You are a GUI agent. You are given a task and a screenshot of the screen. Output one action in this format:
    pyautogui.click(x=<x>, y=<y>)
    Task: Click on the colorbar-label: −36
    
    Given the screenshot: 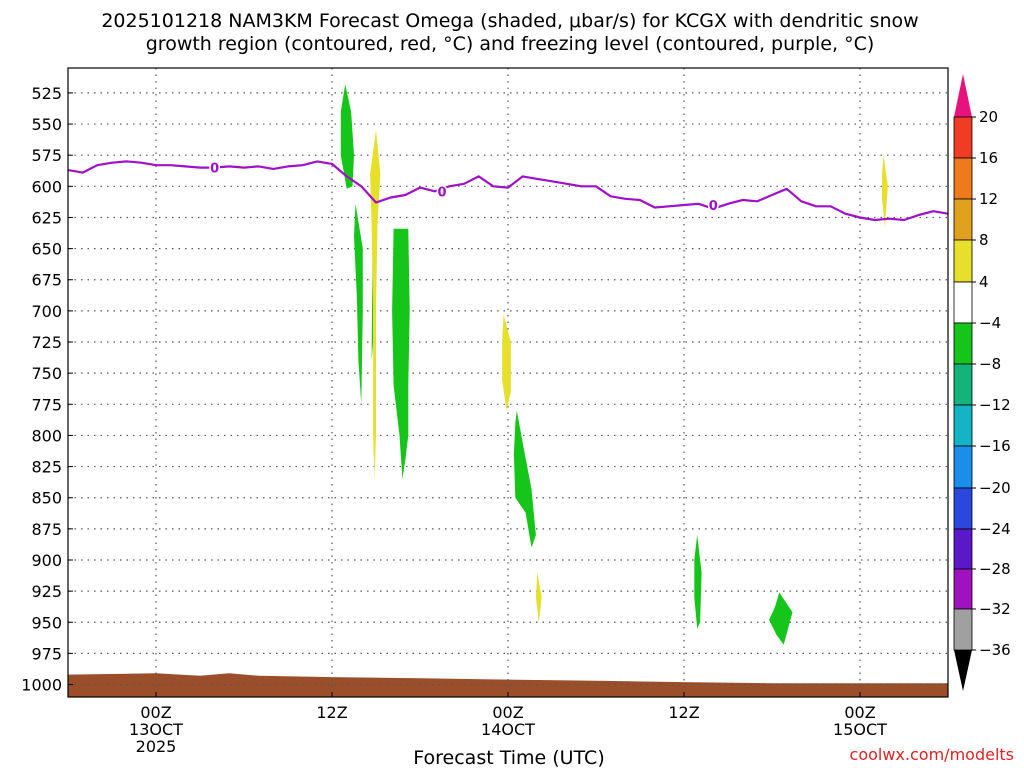 What is the action you would take?
    pyautogui.click(x=995, y=650)
    